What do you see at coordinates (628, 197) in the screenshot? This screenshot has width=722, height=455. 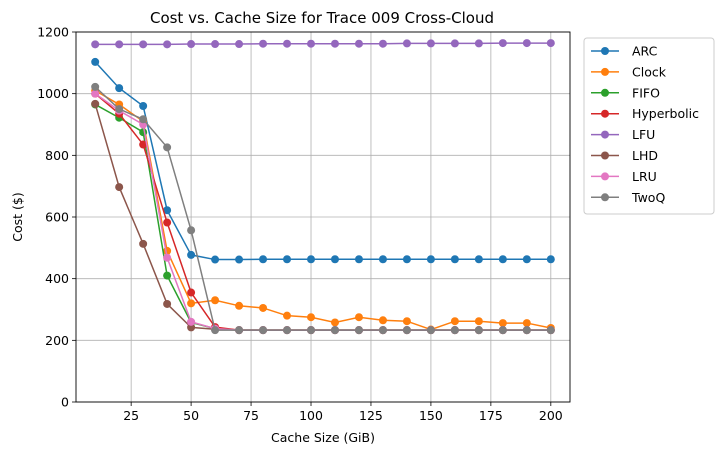 I see `legend-item-twoq: TwoQ` at bounding box center [628, 197].